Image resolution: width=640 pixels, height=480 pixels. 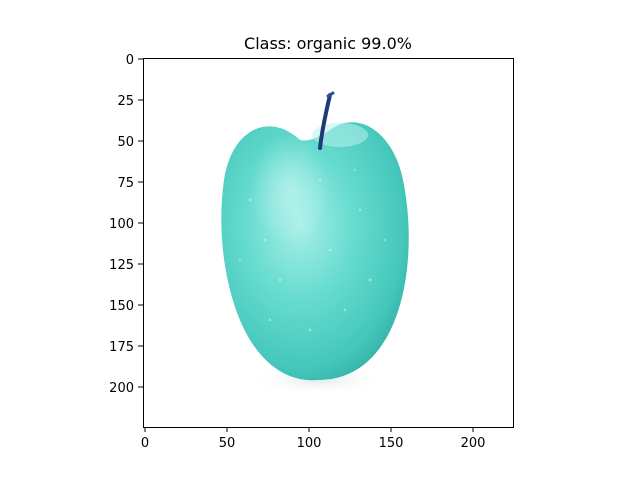 I want to click on apple-highlight, so click(x=290, y=190).